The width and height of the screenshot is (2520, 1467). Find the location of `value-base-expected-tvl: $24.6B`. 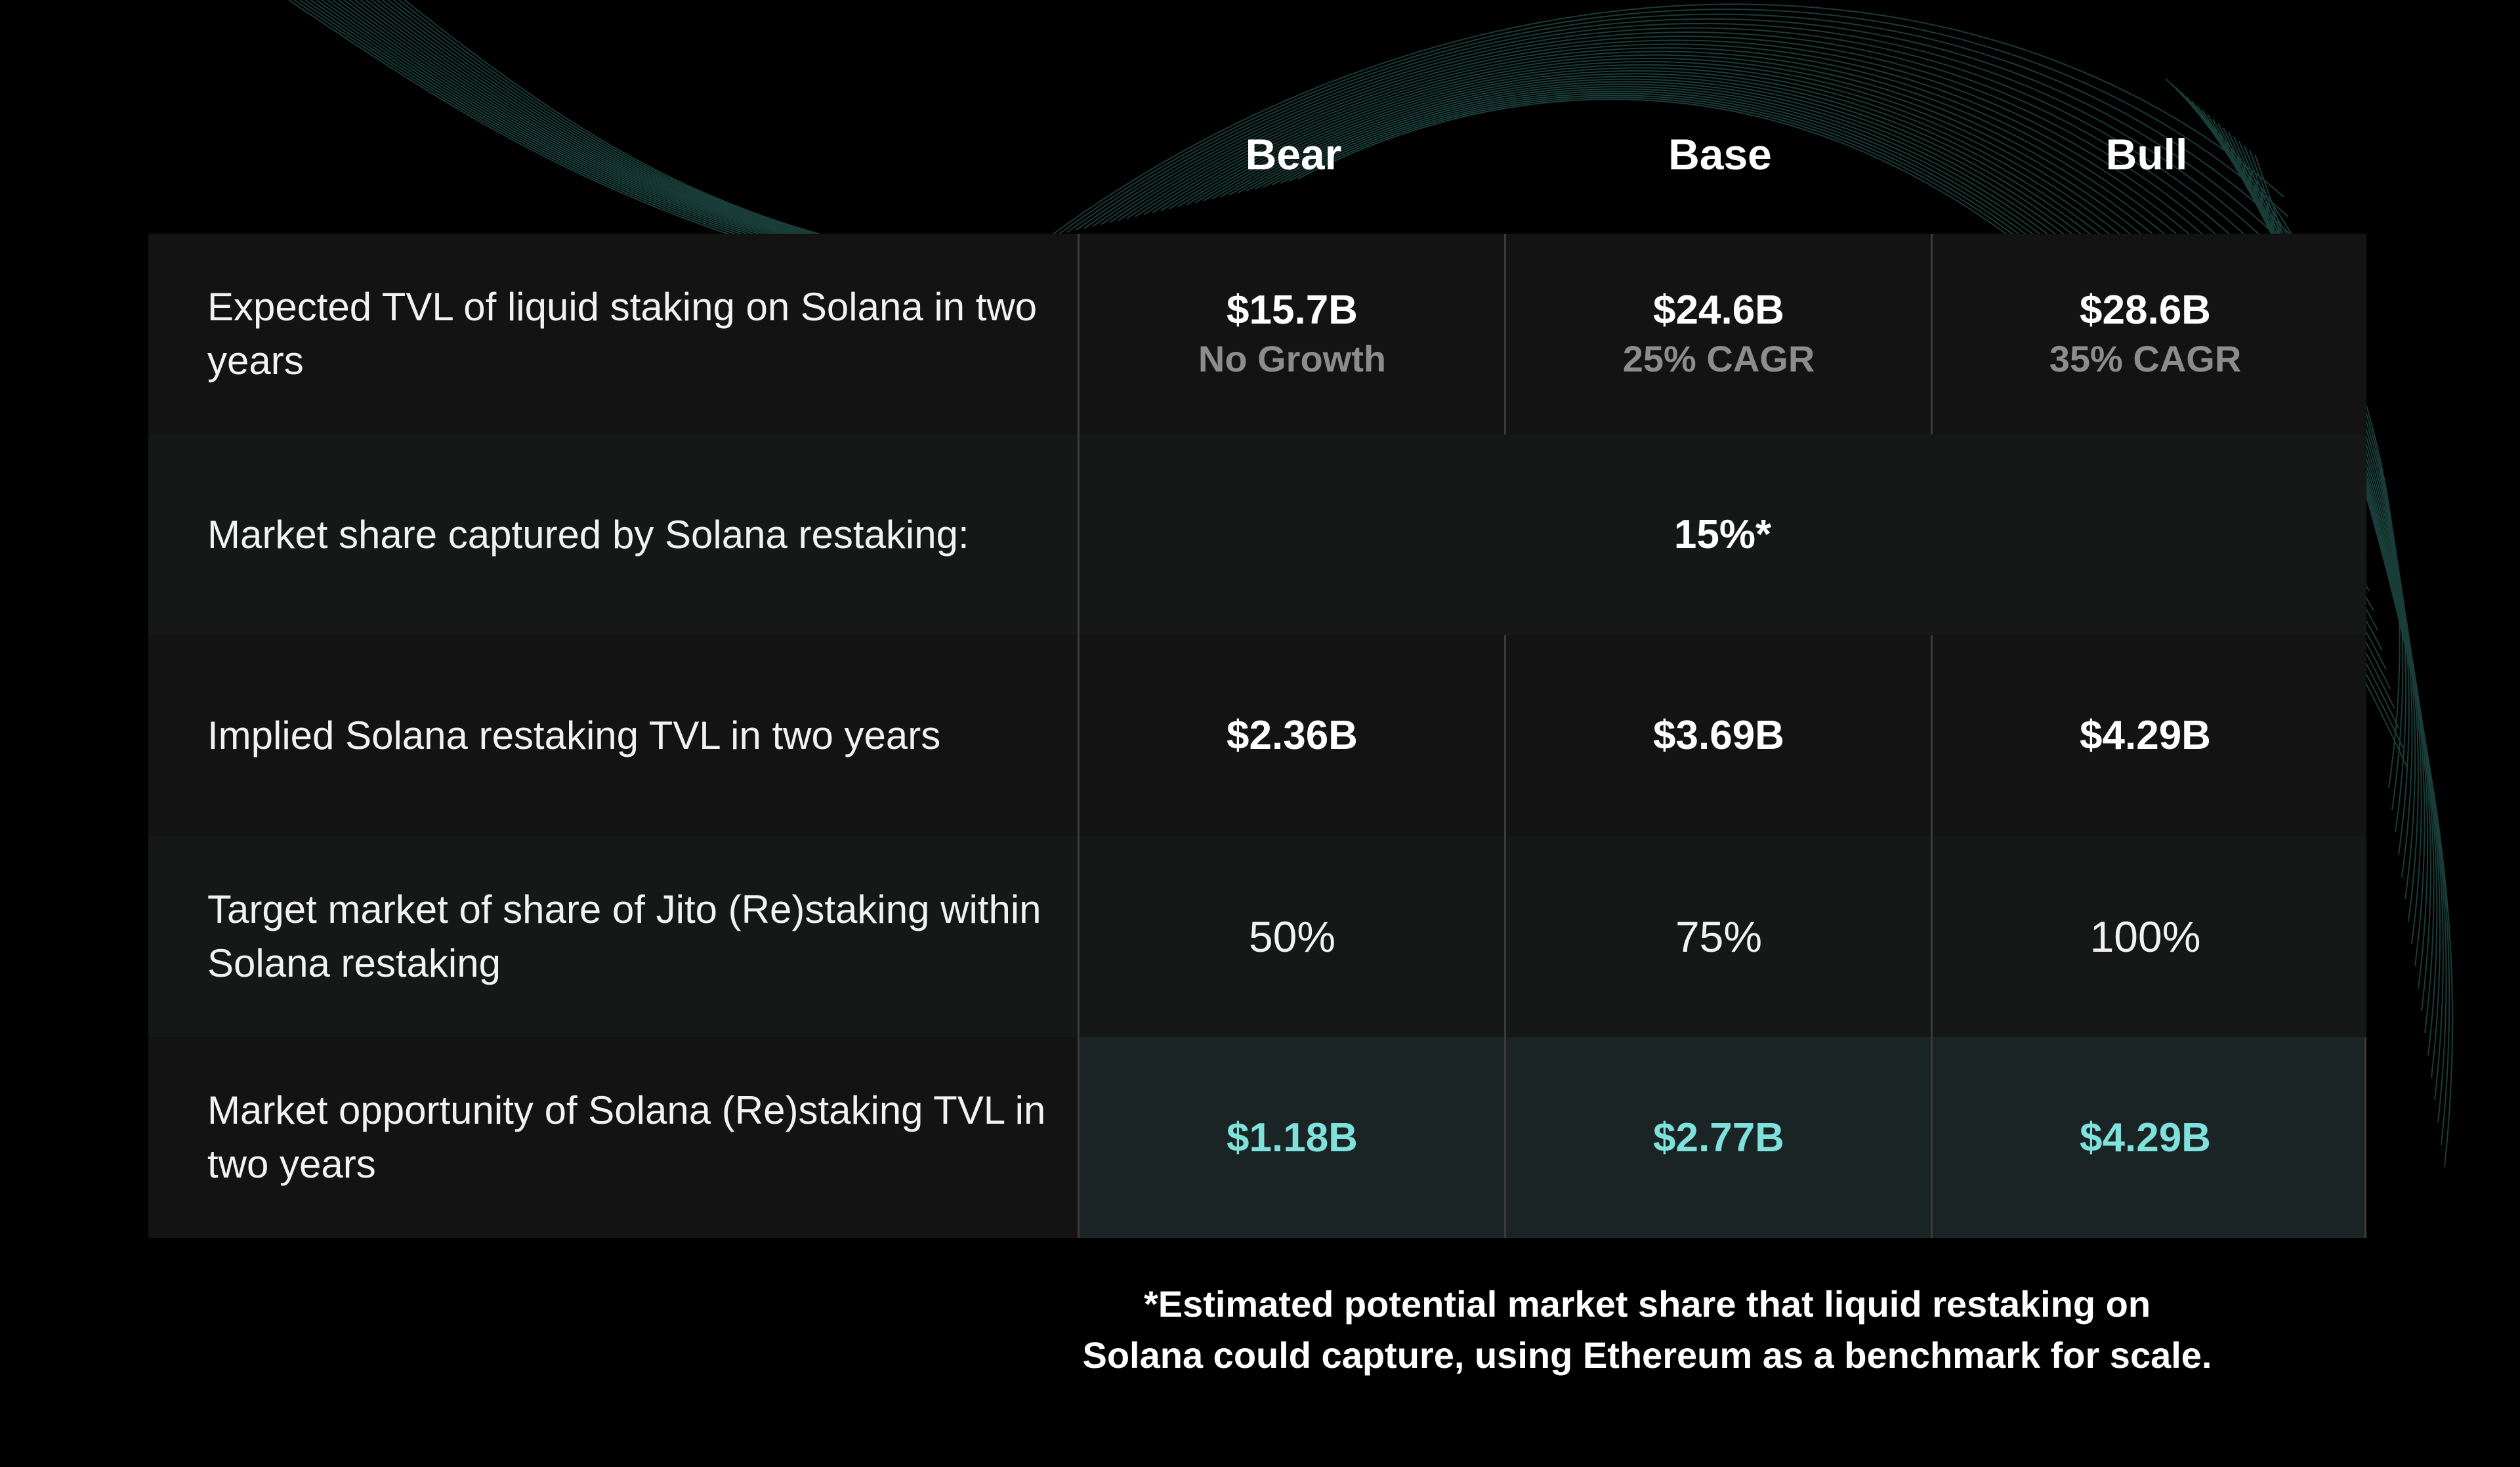

value-base-expected-tvl: $24.6B is located at coordinates (1718, 310).